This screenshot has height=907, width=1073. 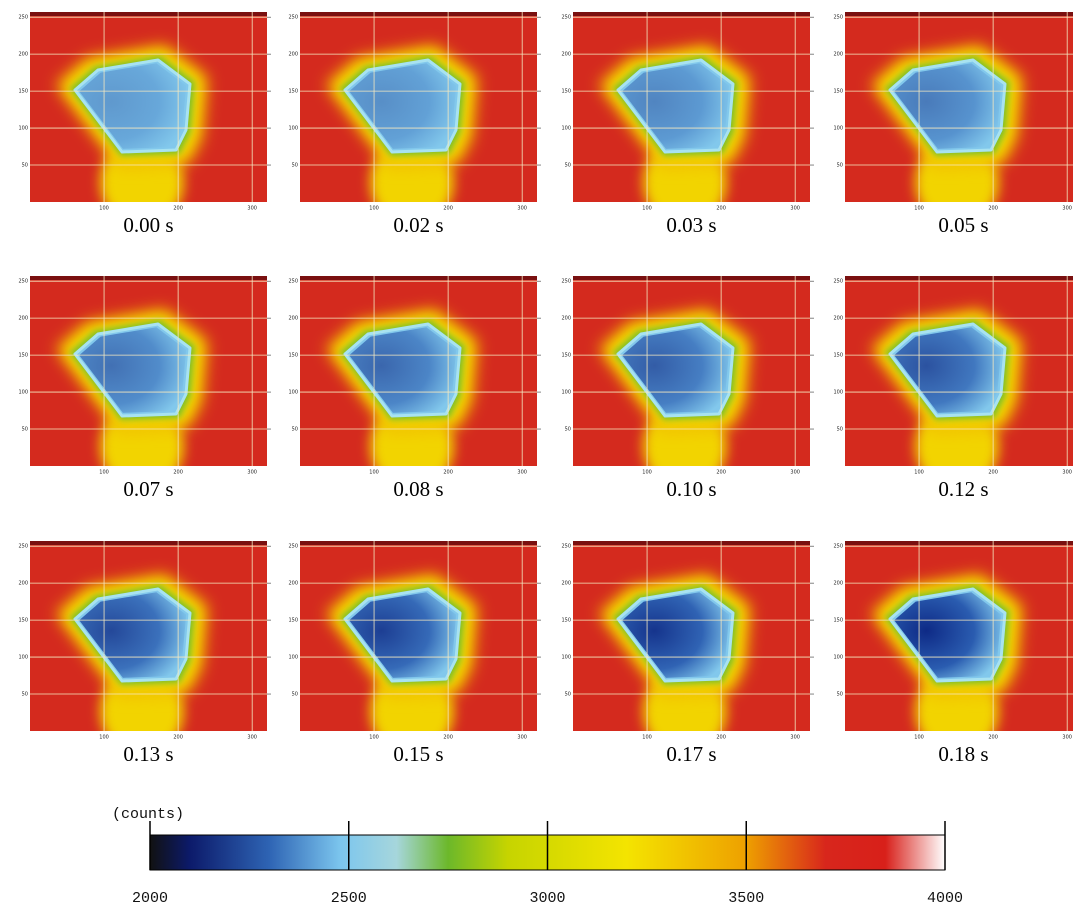 I want to click on heatmap-panel: 100 200 300 50 100 150 200 250 0.10 s, so click(x=687, y=388).